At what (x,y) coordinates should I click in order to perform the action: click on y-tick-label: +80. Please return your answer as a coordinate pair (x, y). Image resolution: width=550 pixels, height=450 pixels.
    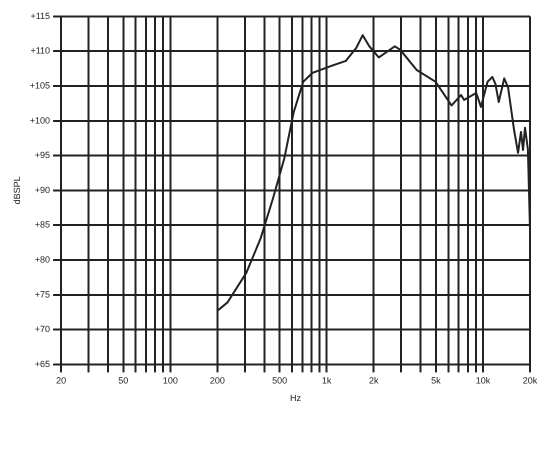
    Looking at the image, I should click on (42, 259).